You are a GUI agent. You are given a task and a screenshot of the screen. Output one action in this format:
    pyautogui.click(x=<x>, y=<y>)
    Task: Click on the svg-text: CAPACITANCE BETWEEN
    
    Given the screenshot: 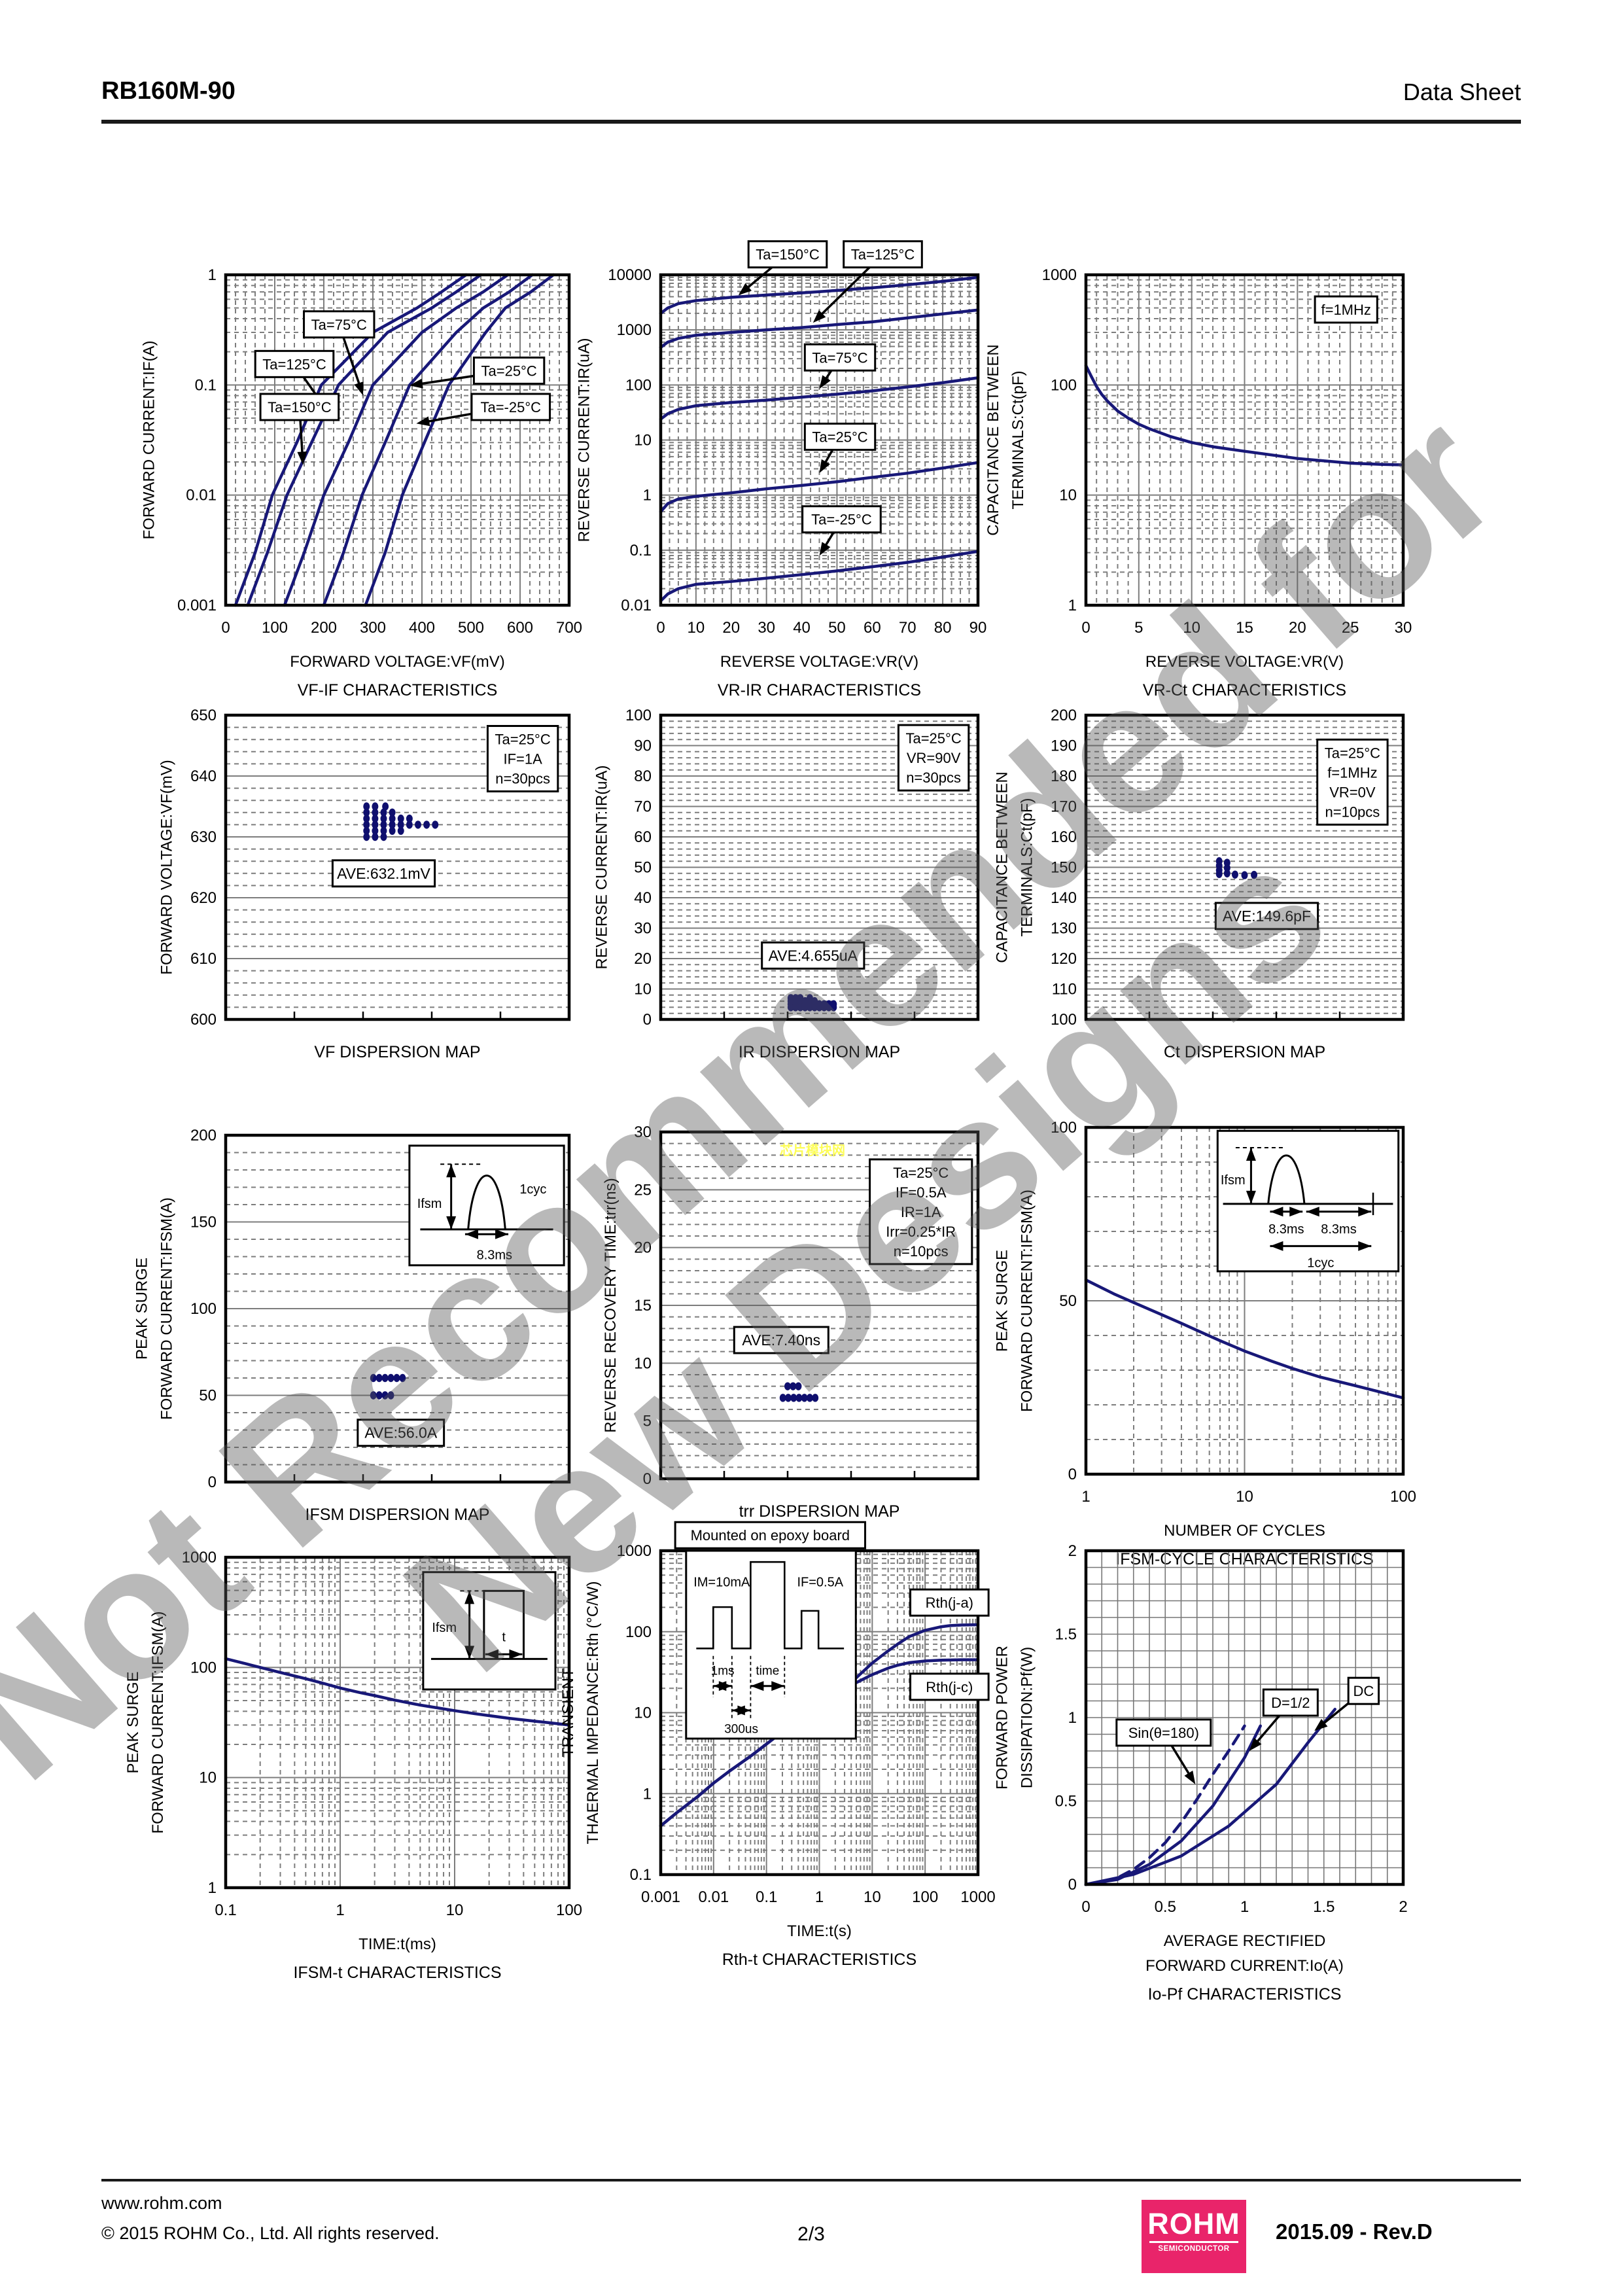 What is the action you would take?
    pyautogui.click(x=993, y=440)
    